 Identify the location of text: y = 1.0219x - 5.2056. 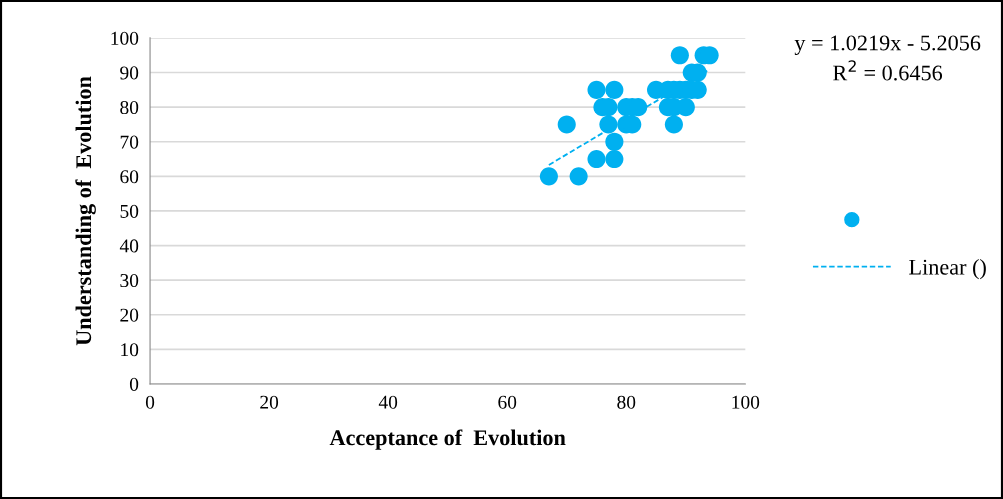
(887, 45).